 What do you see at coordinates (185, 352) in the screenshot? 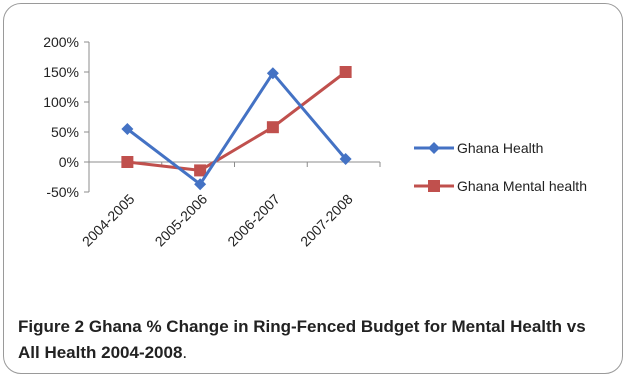
I see `caption-end: .` at bounding box center [185, 352].